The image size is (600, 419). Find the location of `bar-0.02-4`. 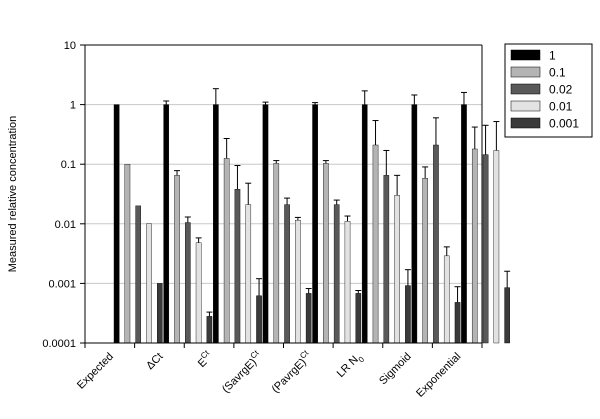

bar-0.02-4 is located at coordinates (336, 274).